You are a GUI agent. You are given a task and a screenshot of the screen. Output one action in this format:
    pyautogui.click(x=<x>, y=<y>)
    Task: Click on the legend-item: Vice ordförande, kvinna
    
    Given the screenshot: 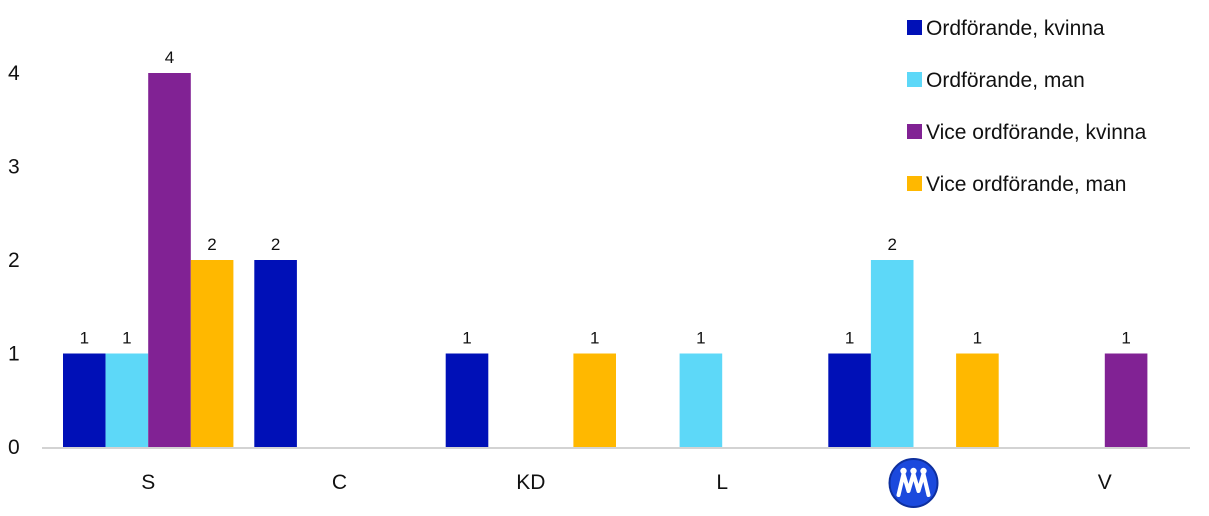 What is the action you would take?
    pyautogui.click(x=1027, y=132)
    